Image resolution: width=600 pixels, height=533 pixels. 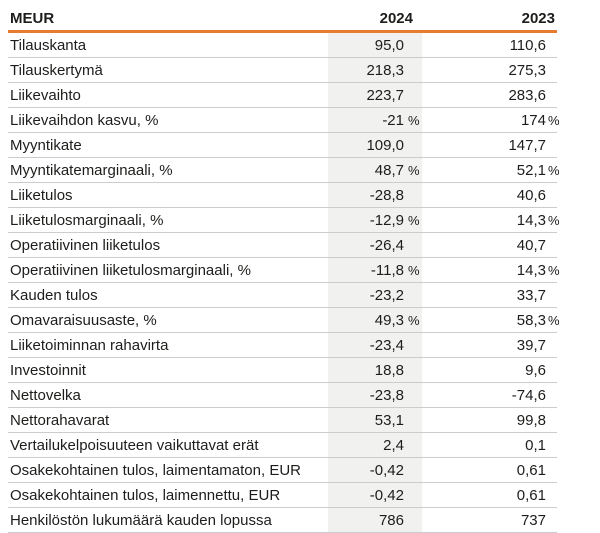 I want to click on table-row: Tilauskertymä 218,3 275,3, so click(x=282, y=70).